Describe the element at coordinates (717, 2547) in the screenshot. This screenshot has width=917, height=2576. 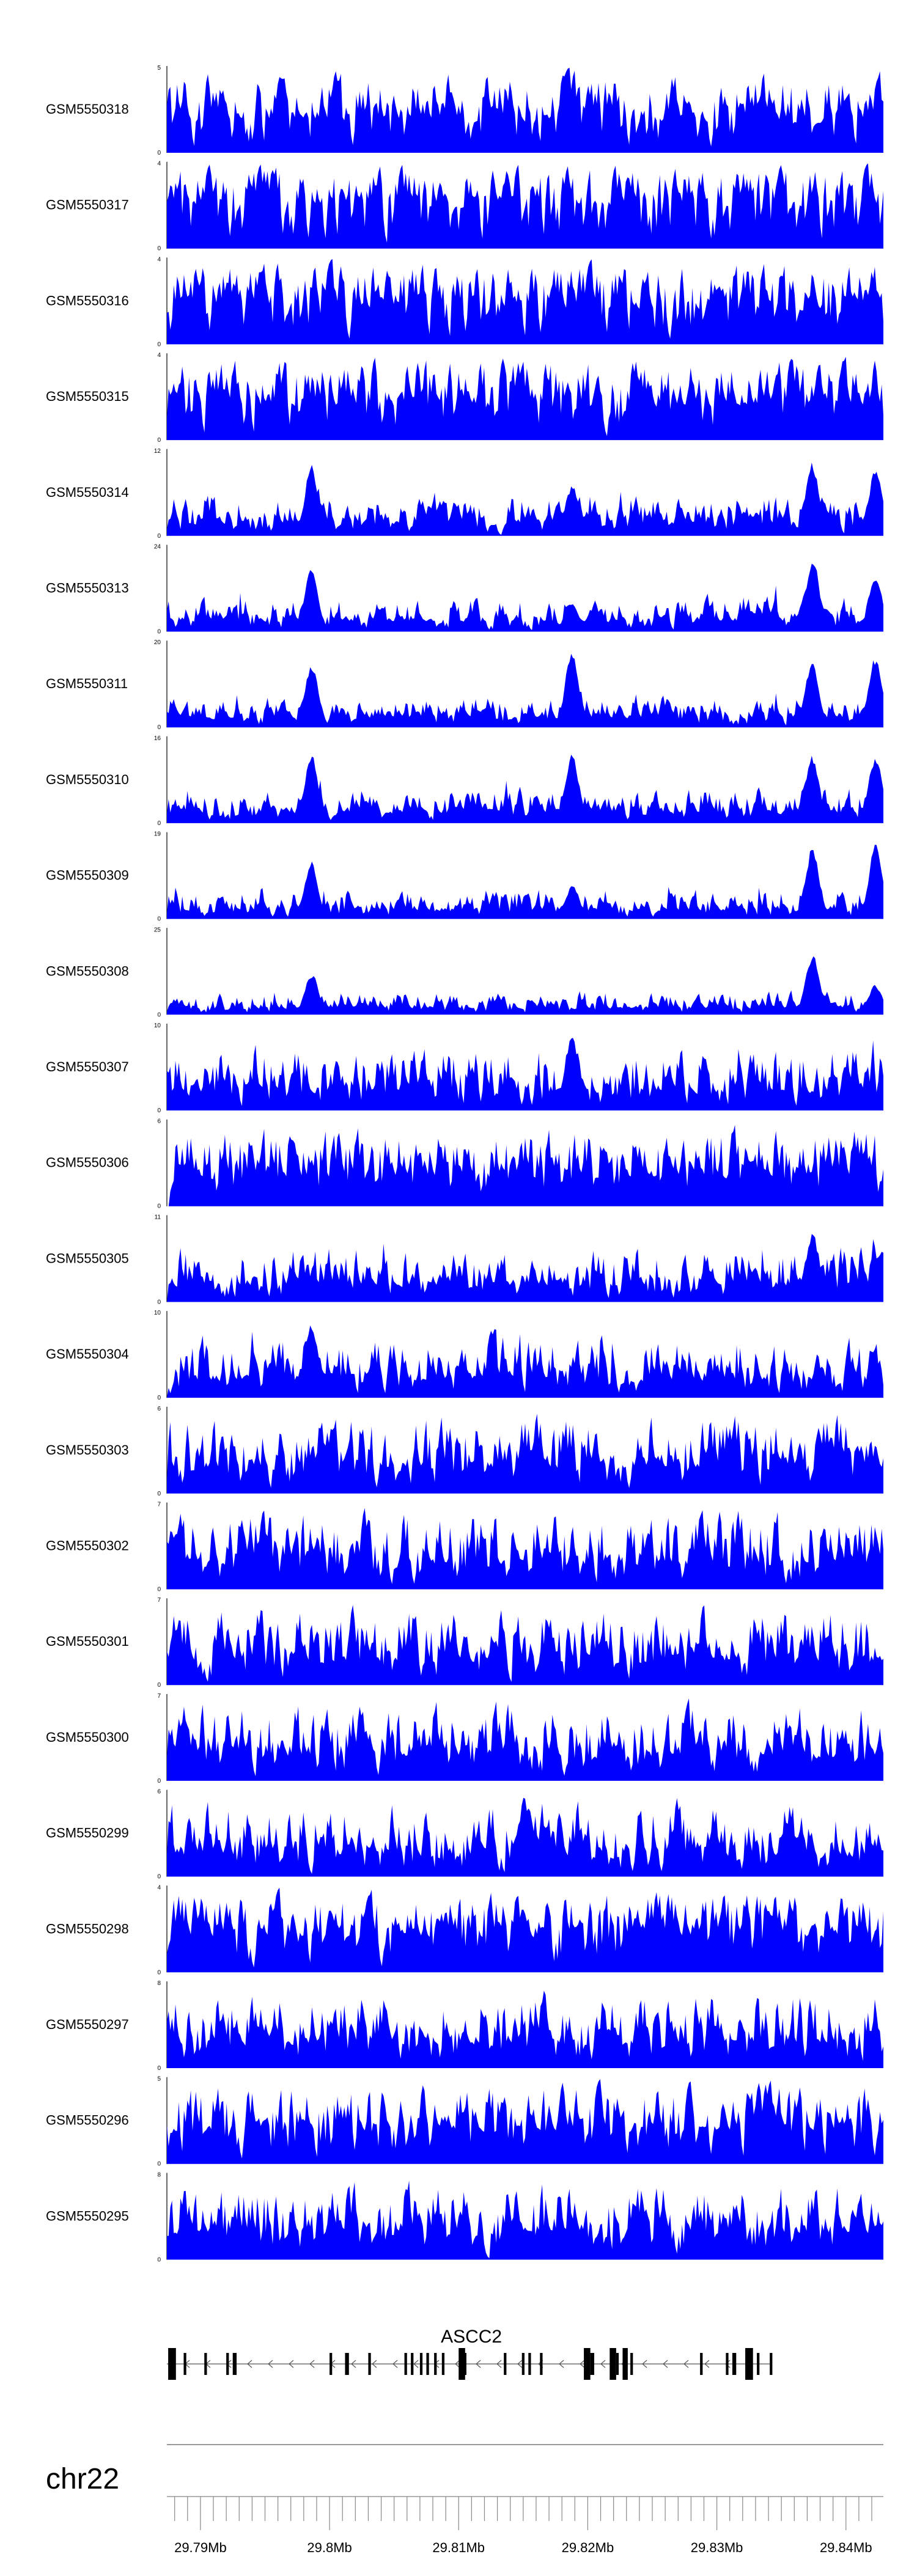
I see `x-tick-label: 29.83Mb` at that location.